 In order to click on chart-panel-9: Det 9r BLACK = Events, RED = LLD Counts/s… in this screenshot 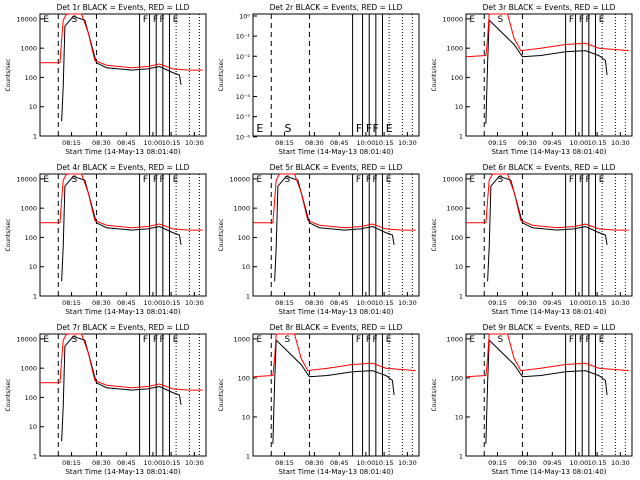, I will do `click(532, 399)`.